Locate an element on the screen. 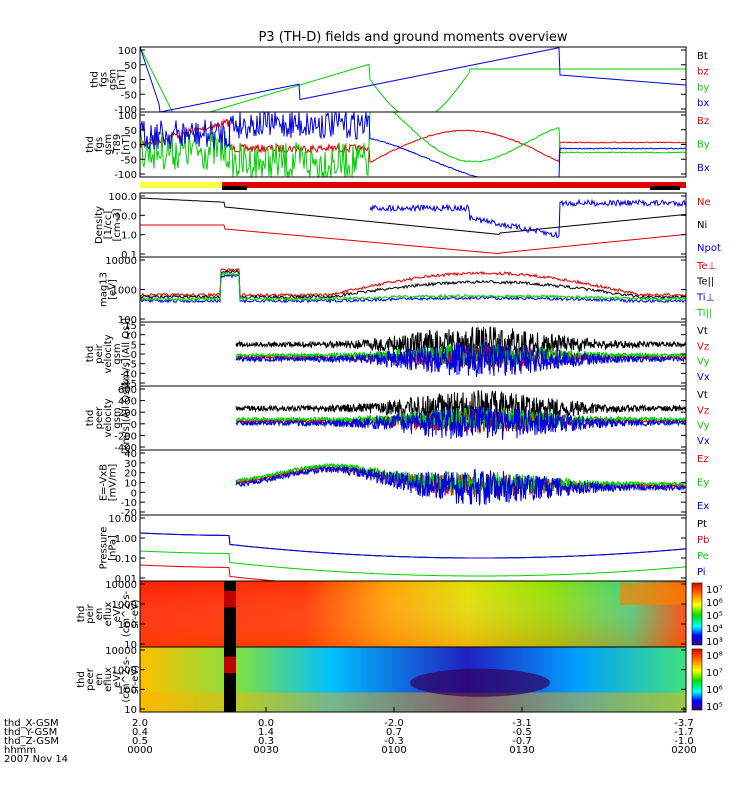  legend-entry: Npot is located at coordinates (709, 248).